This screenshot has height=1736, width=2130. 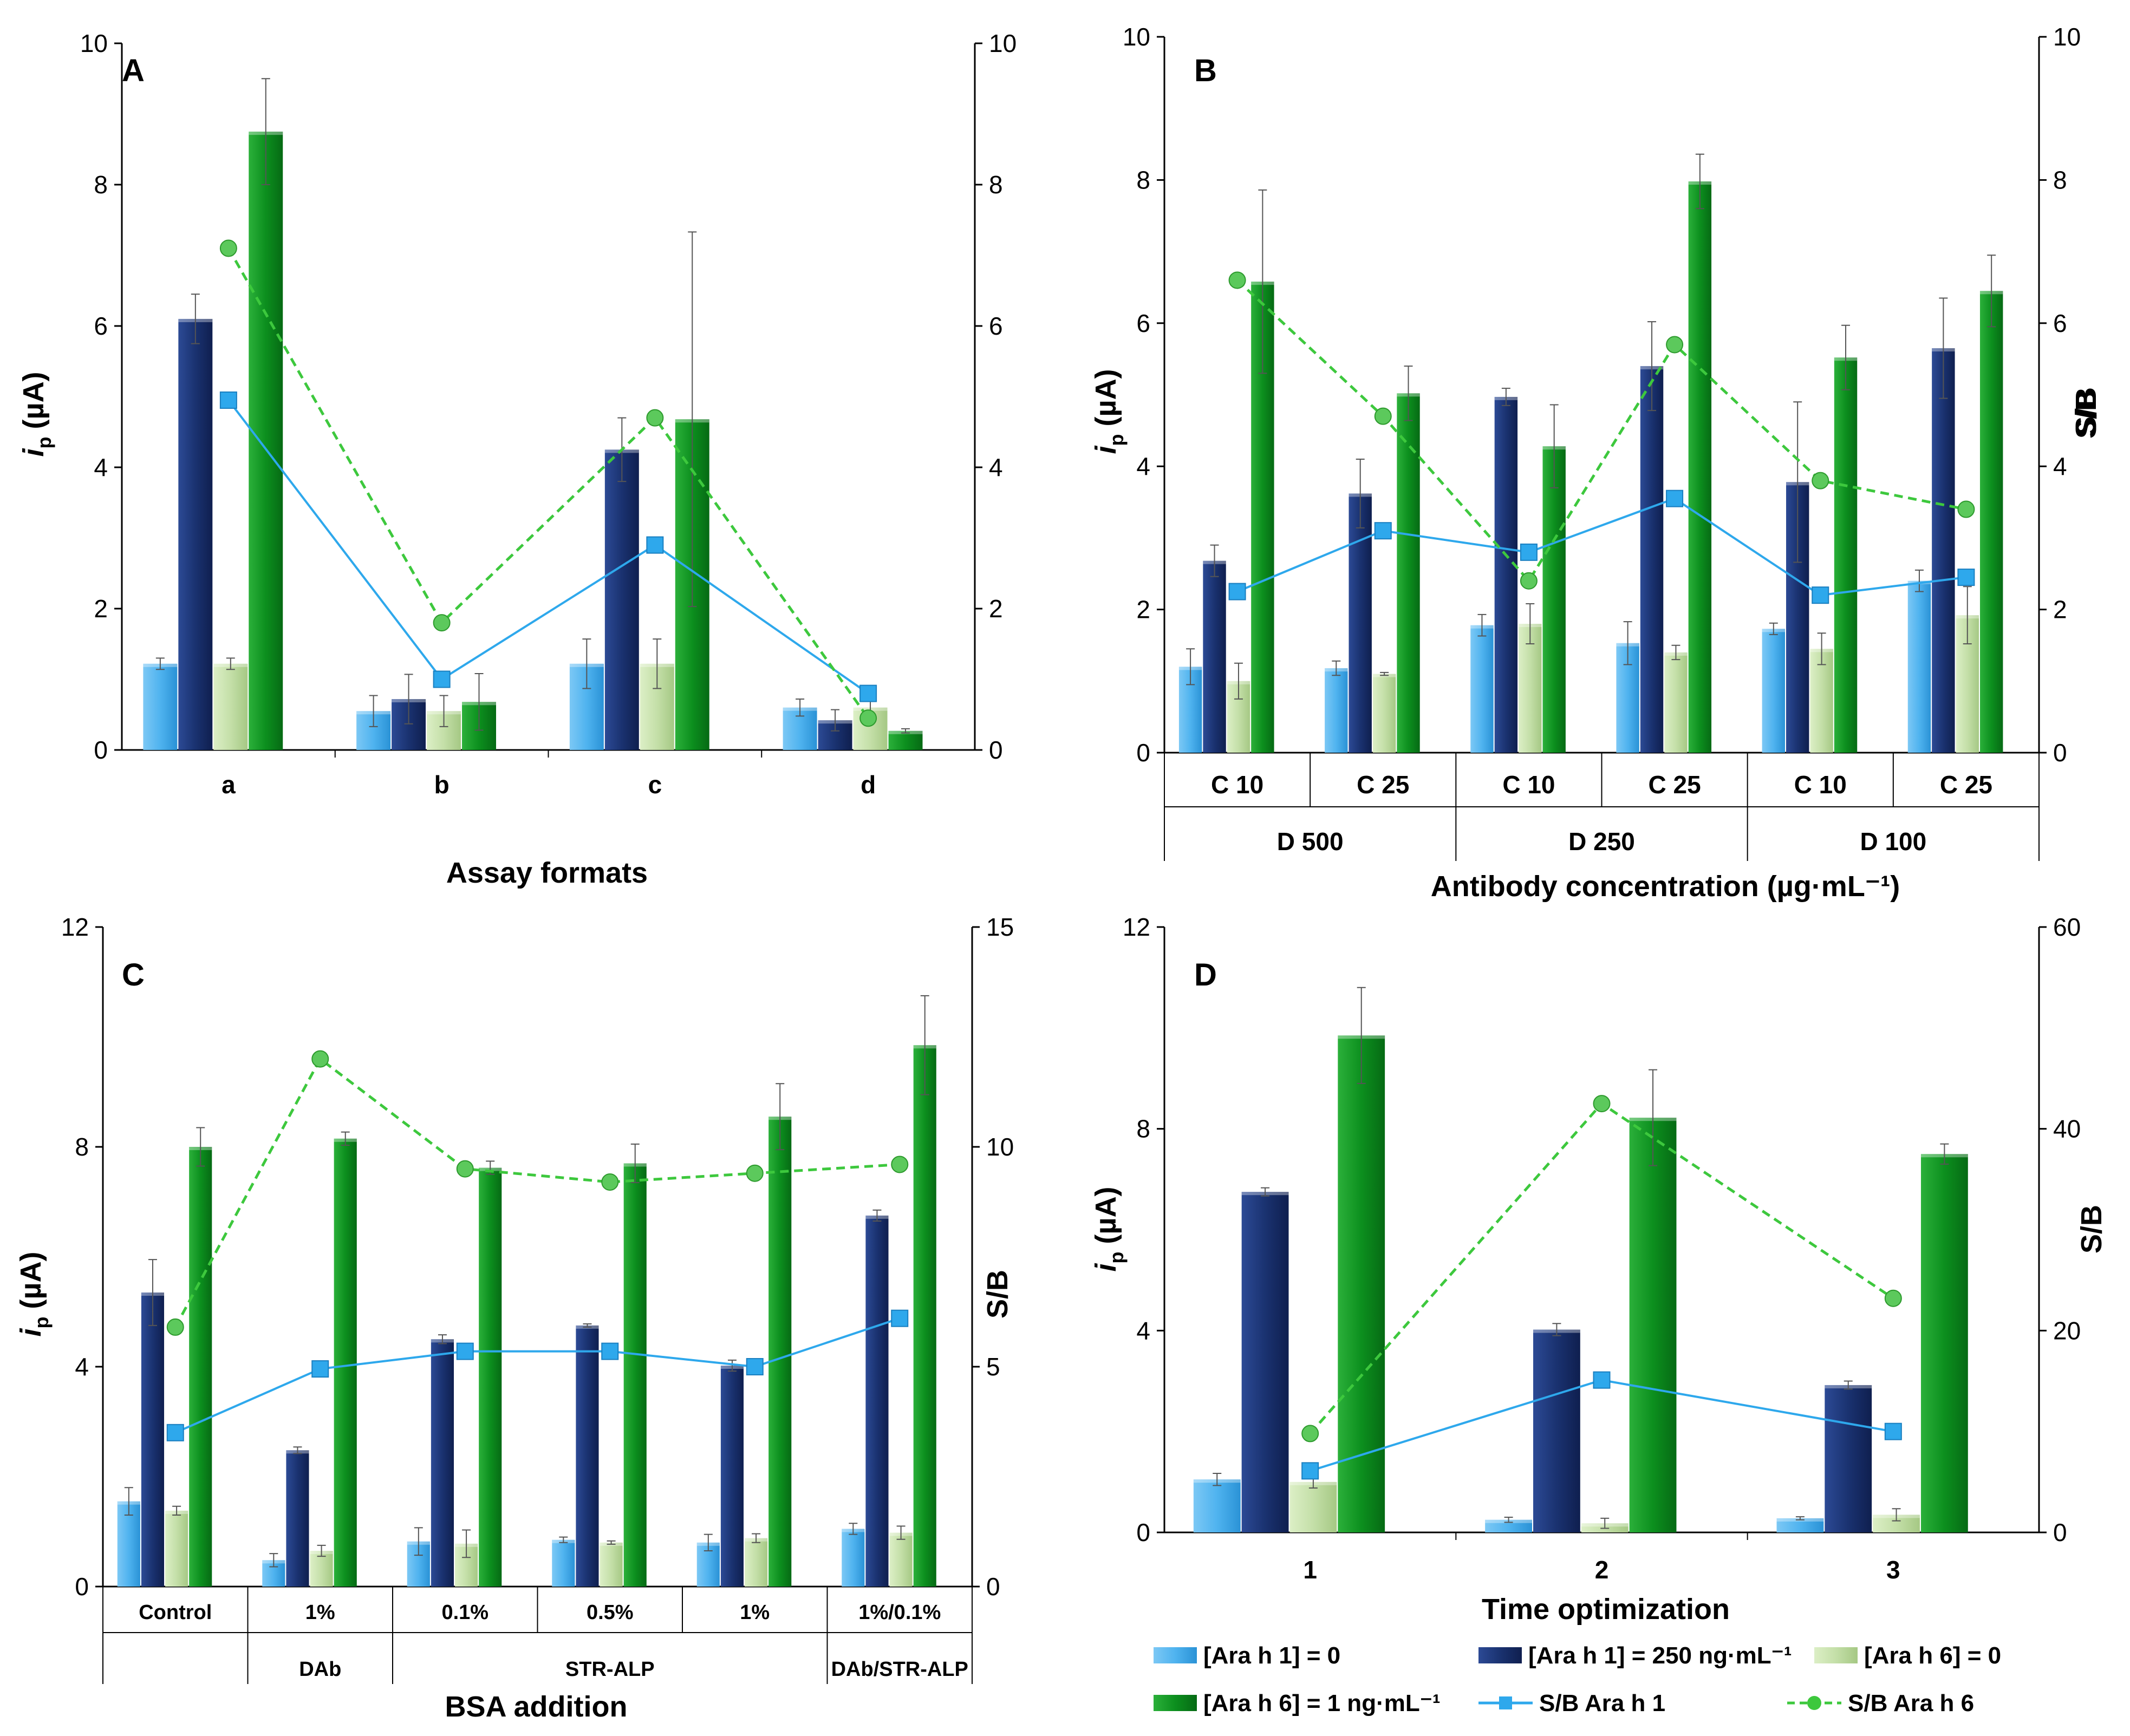 What do you see at coordinates (2067, 1330) in the screenshot?
I see `panel-d-y2tick-label: 20` at bounding box center [2067, 1330].